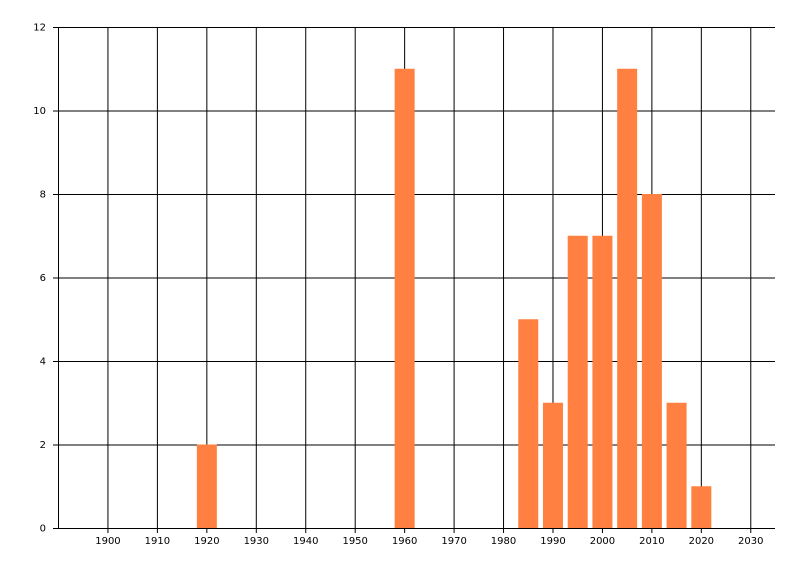  Describe the element at coordinates (43, 362) in the screenshot. I see `y-tick-label: 4` at that location.